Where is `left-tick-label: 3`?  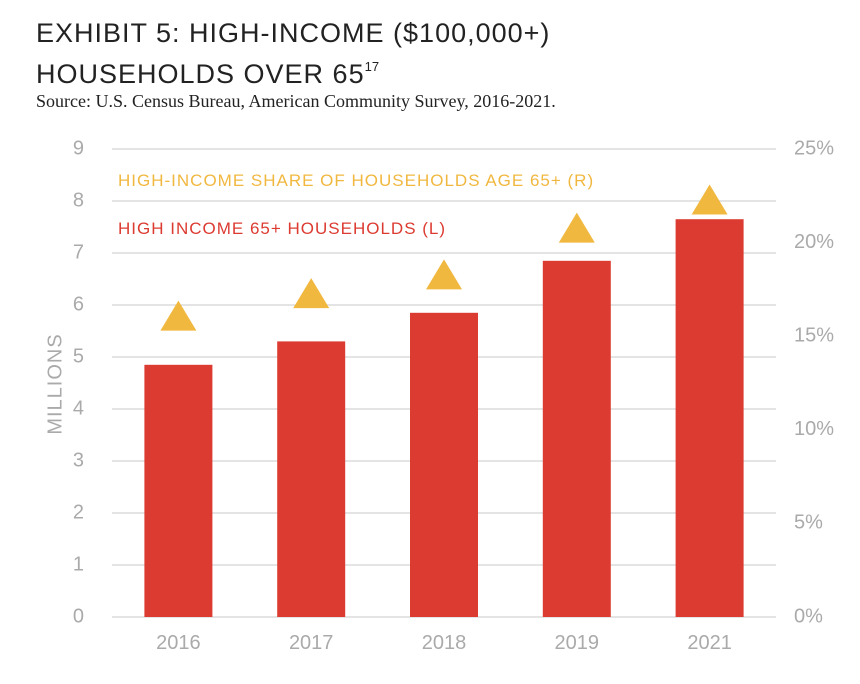
left-tick-label: 3 is located at coordinates (78, 460).